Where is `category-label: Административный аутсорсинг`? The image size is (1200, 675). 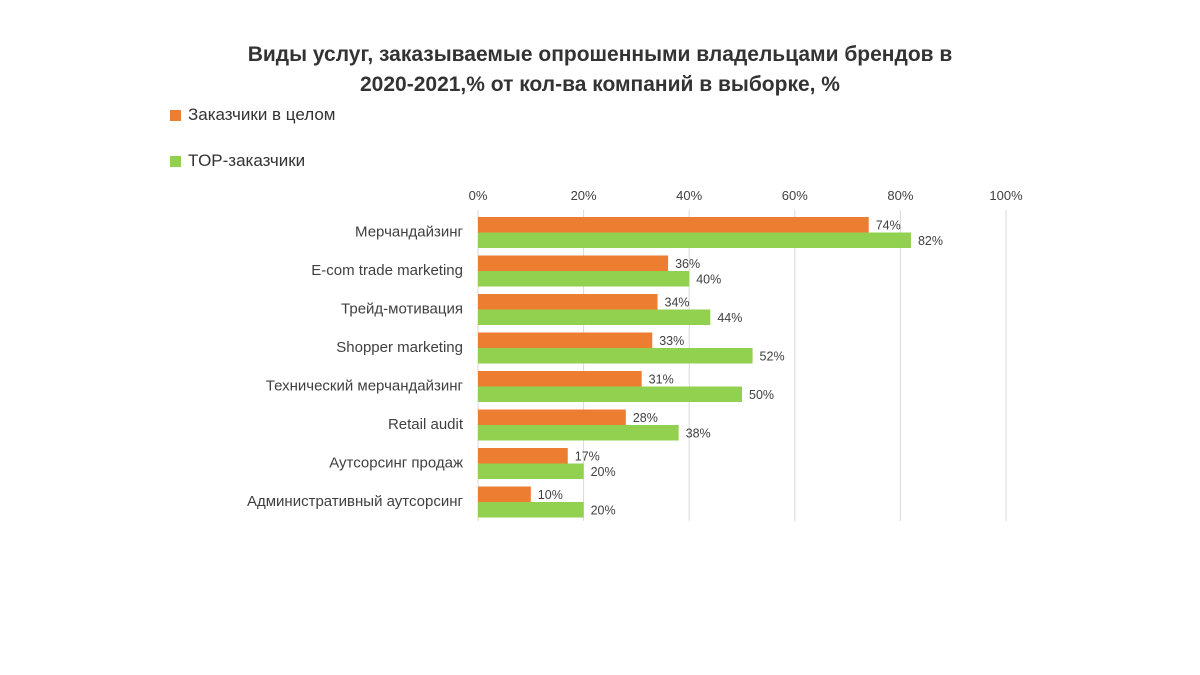 category-label: Административный аутсорсинг is located at coordinates (355, 501).